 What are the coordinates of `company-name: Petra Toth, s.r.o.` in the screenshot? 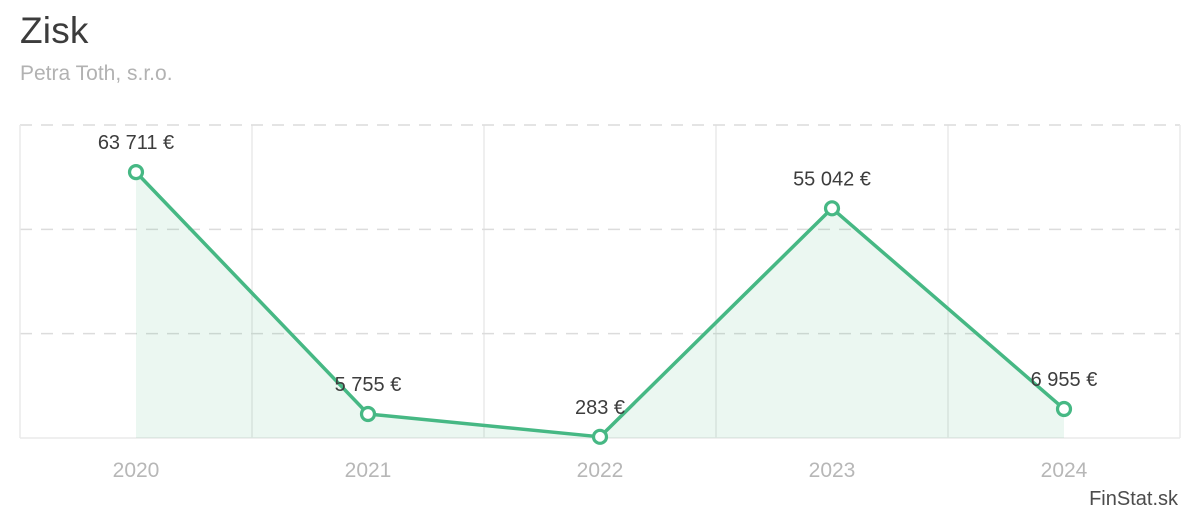 It's located at (96, 73).